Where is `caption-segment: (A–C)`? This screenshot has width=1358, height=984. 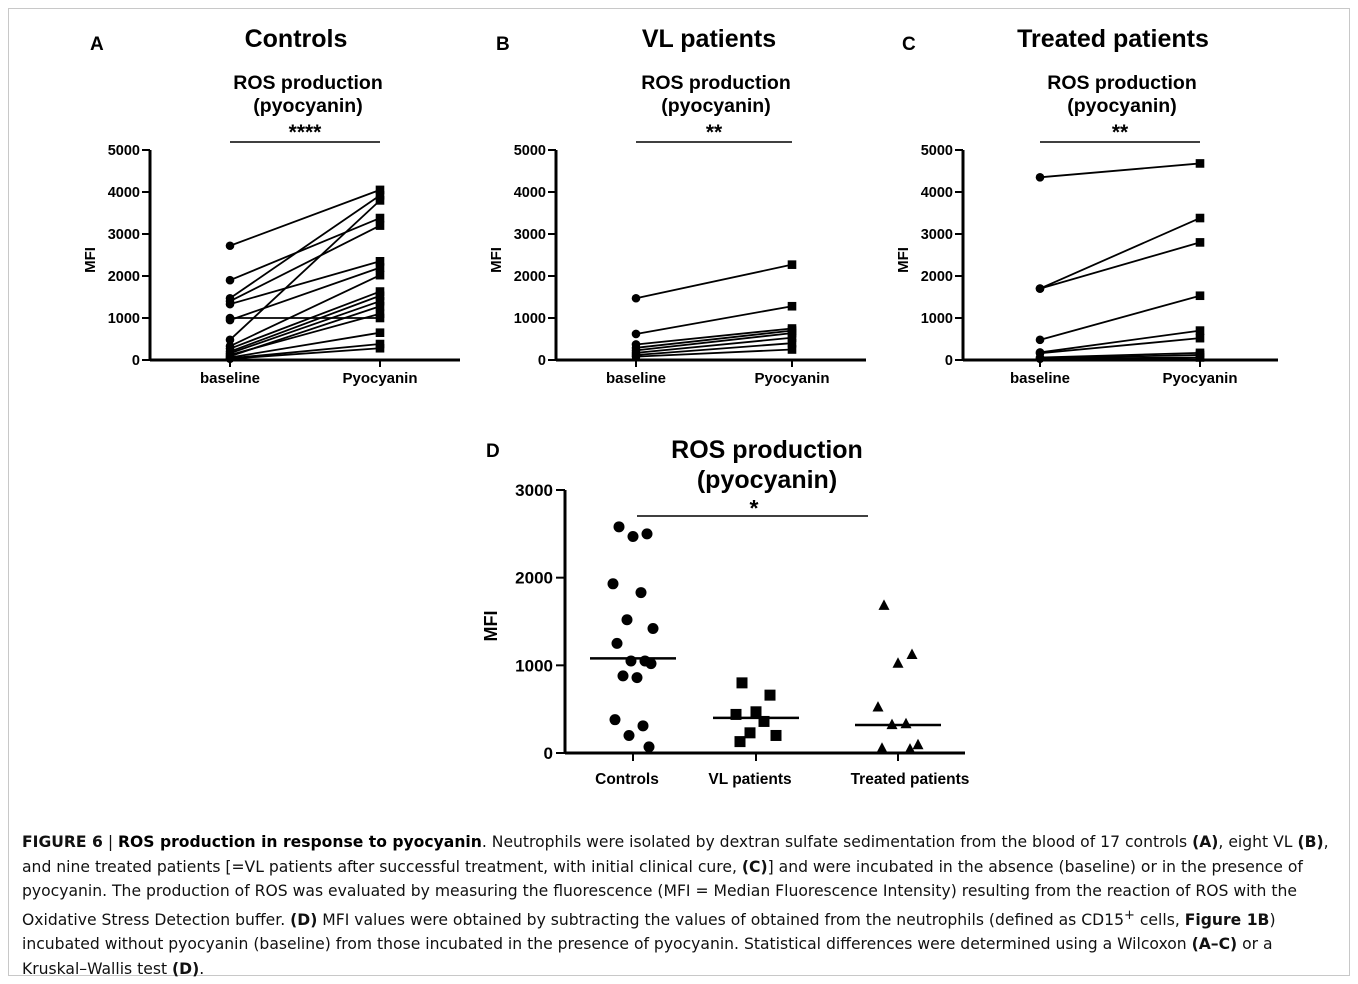 caption-segment: (A–C) is located at coordinates (1214, 944).